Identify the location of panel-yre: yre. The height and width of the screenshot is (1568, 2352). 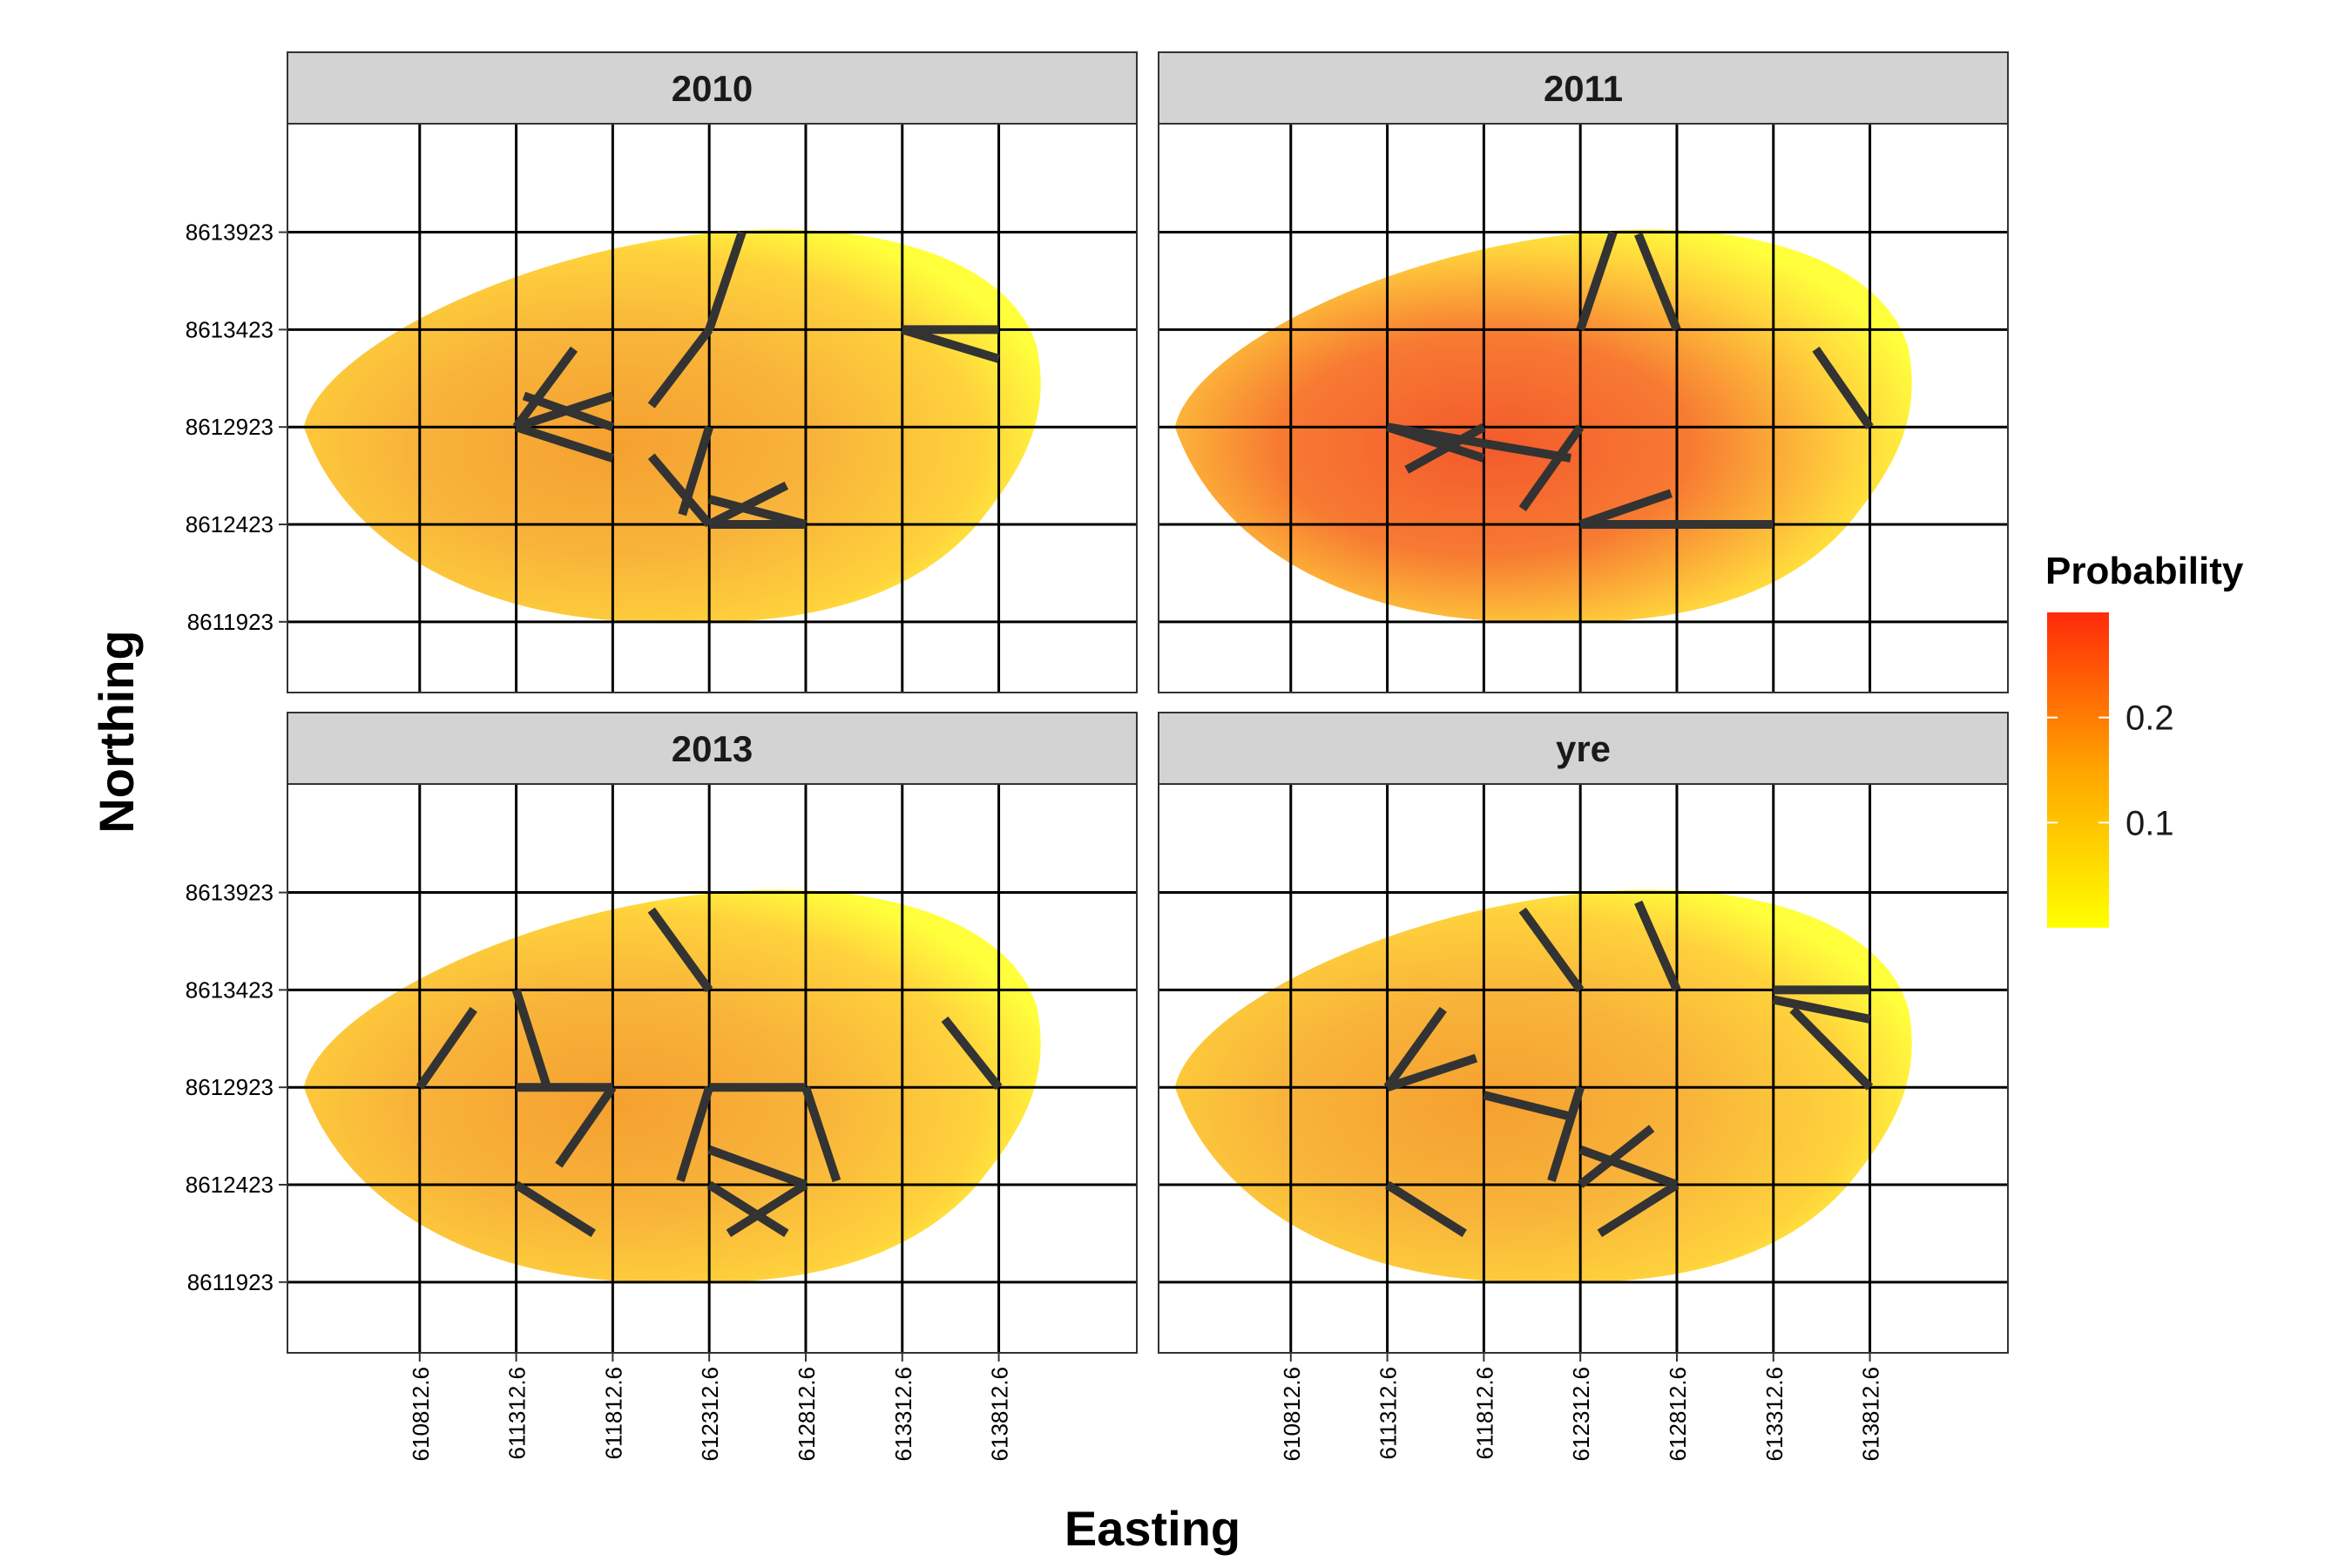
(1584, 1033).